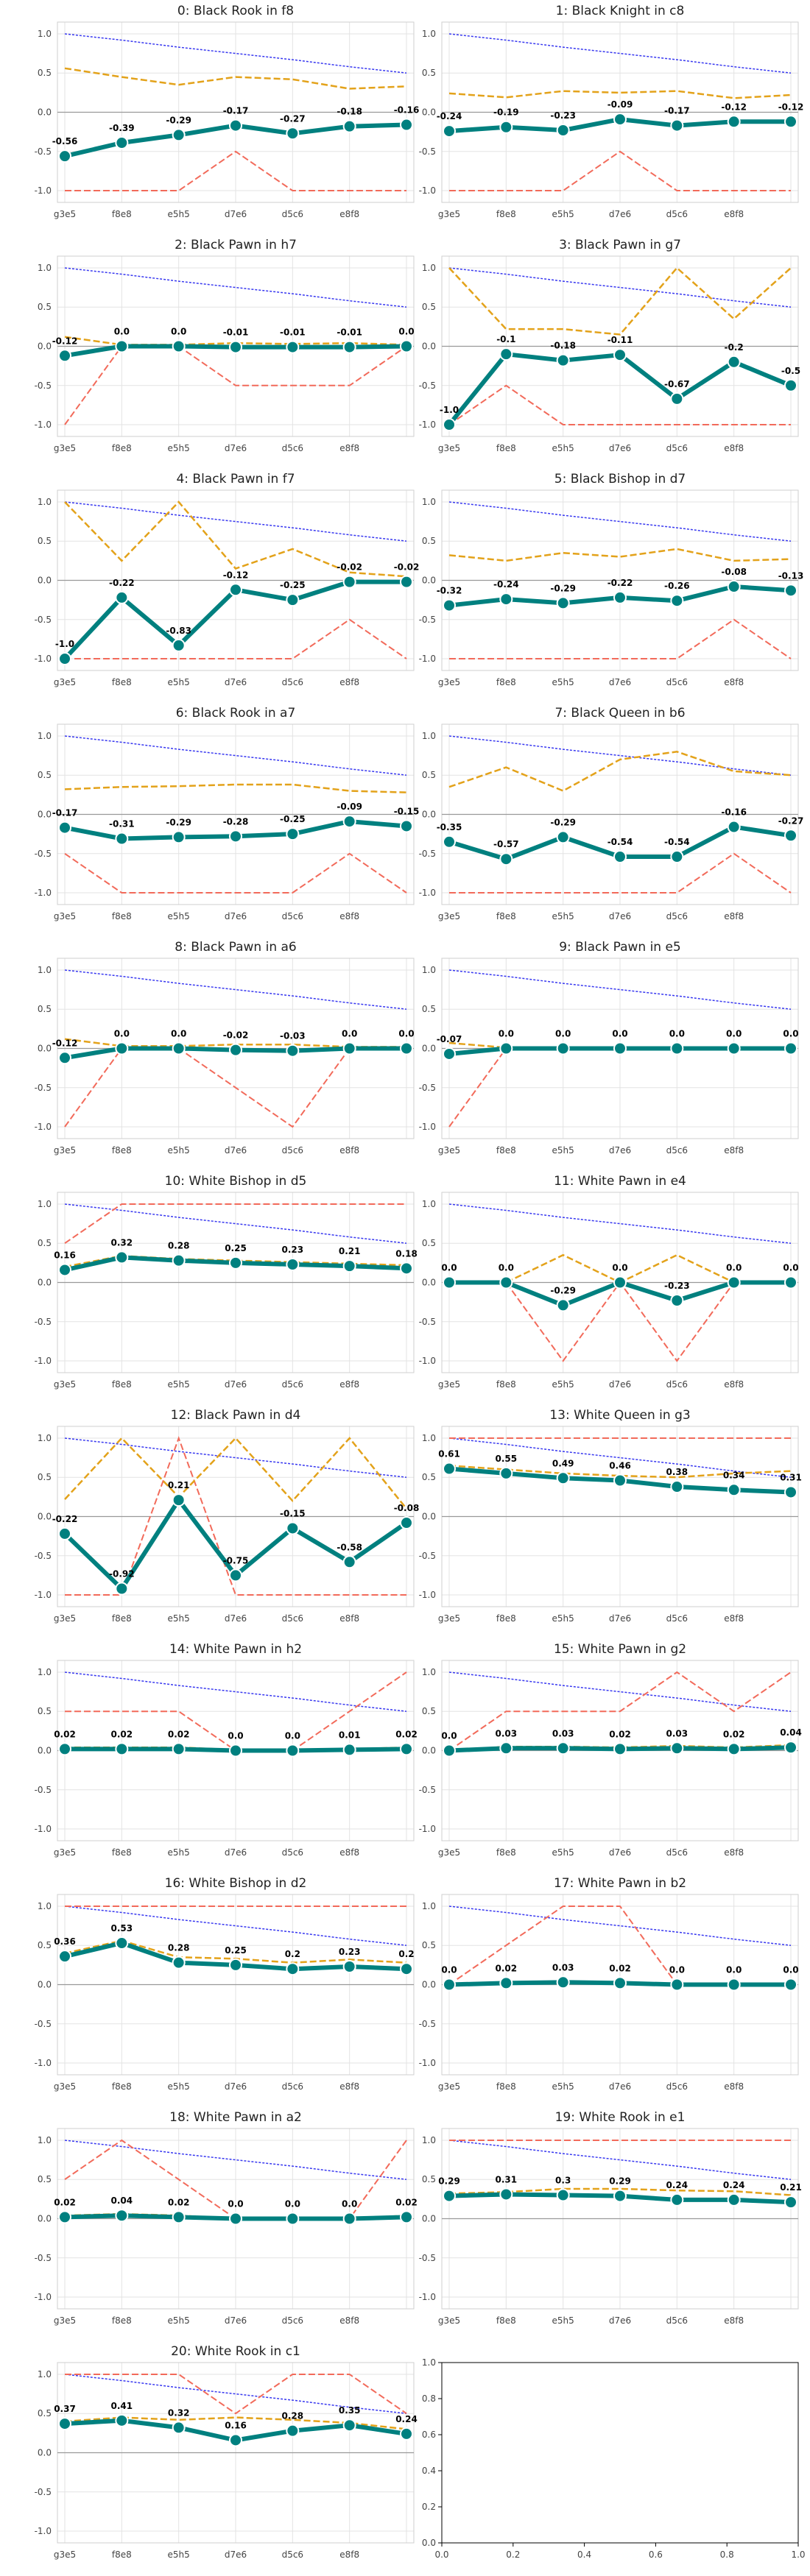 The width and height of the screenshot is (810, 2576). Describe the element at coordinates (293, 1250) in the screenshot. I see `data-label: 0.23` at that location.